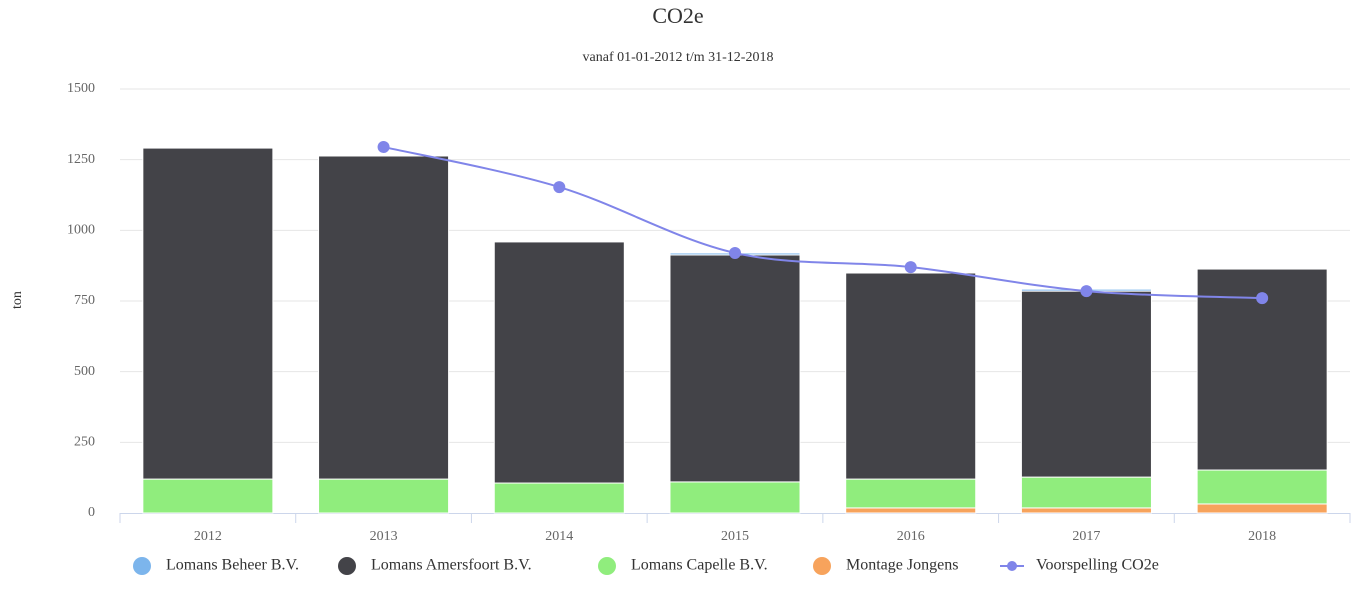  What do you see at coordinates (911, 536) in the screenshot?
I see `x-tick-label: 2016` at bounding box center [911, 536].